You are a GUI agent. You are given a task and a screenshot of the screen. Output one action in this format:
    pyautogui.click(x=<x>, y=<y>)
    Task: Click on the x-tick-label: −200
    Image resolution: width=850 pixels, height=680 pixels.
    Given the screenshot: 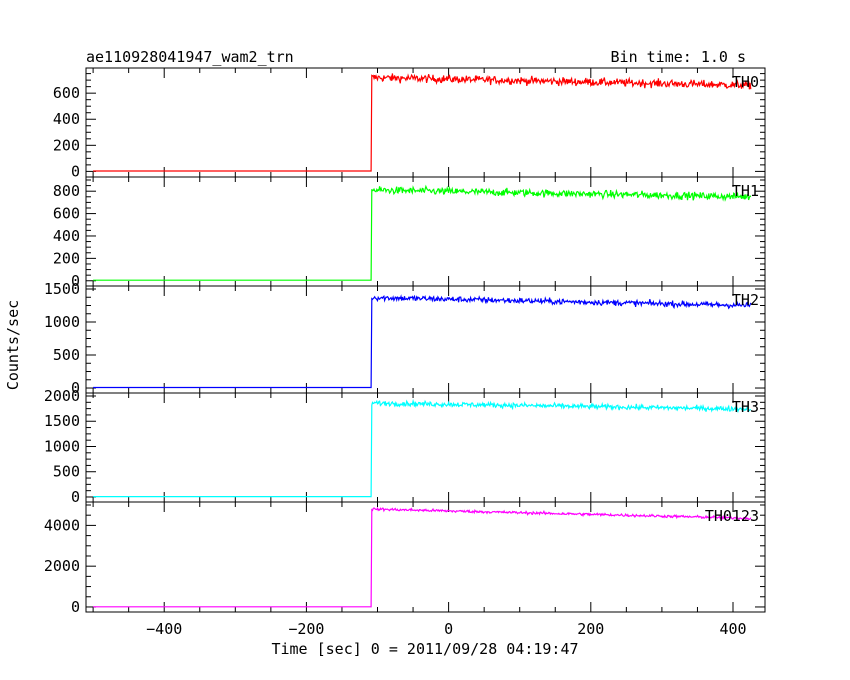 What is the action you would take?
    pyautogui.click(x=306, y=629)
    